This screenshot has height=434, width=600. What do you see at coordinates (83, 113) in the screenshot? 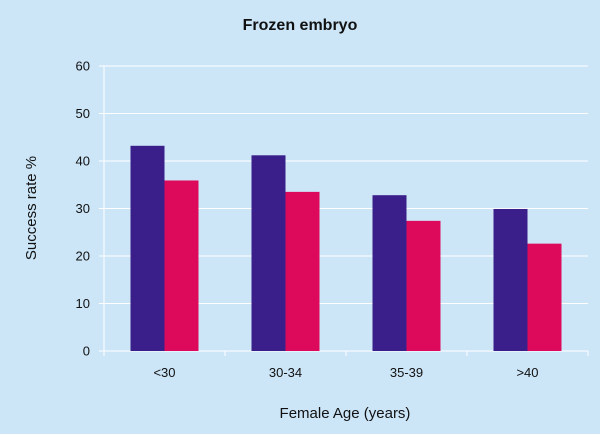
I see `y-tick-label: 50` at bounding box center [83, 113].